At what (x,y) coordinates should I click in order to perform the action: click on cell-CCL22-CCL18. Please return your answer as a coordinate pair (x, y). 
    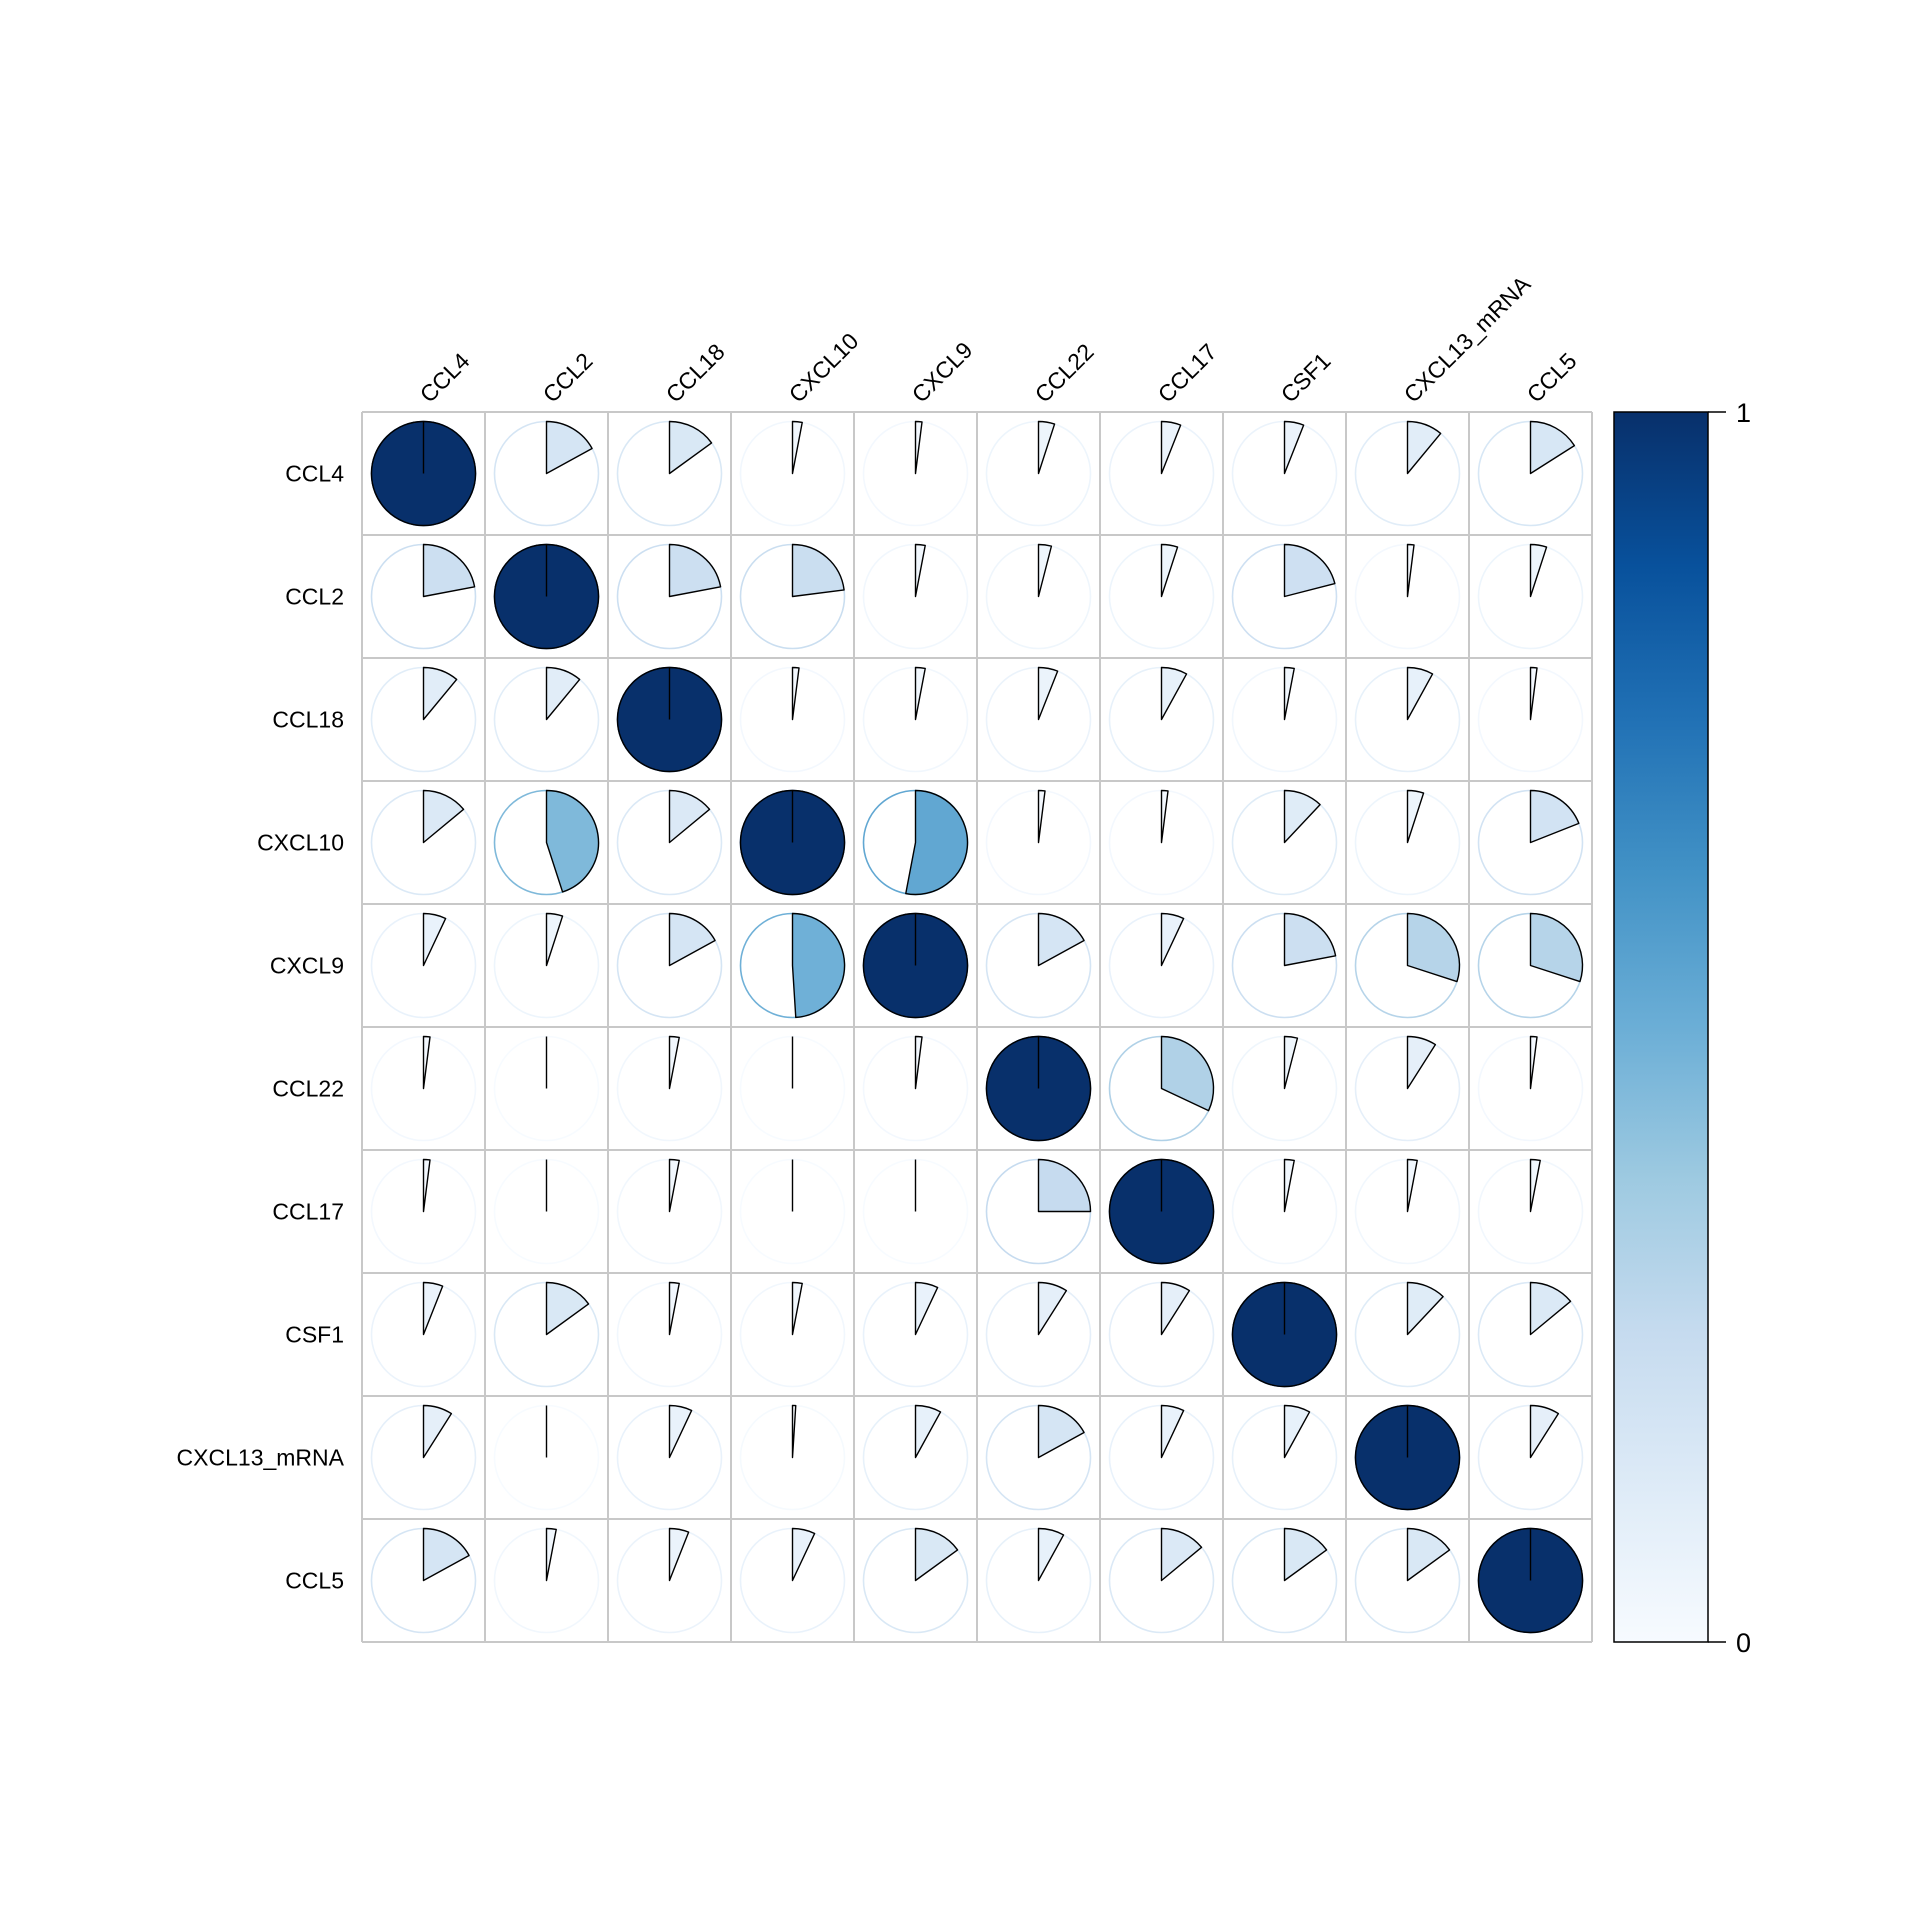
    Looking at the image, I should click on (669, 1088).